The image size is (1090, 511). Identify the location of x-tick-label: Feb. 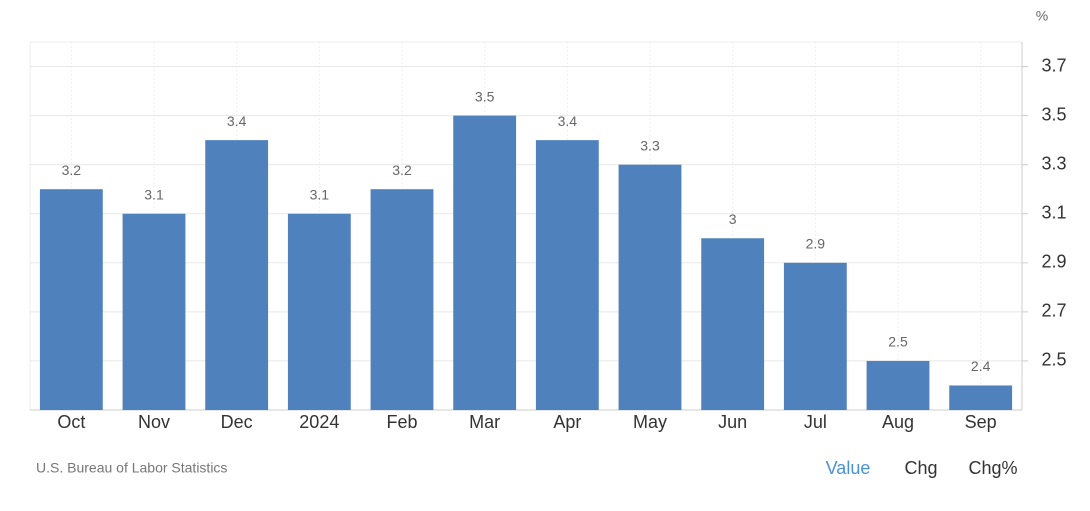
(401, 422).